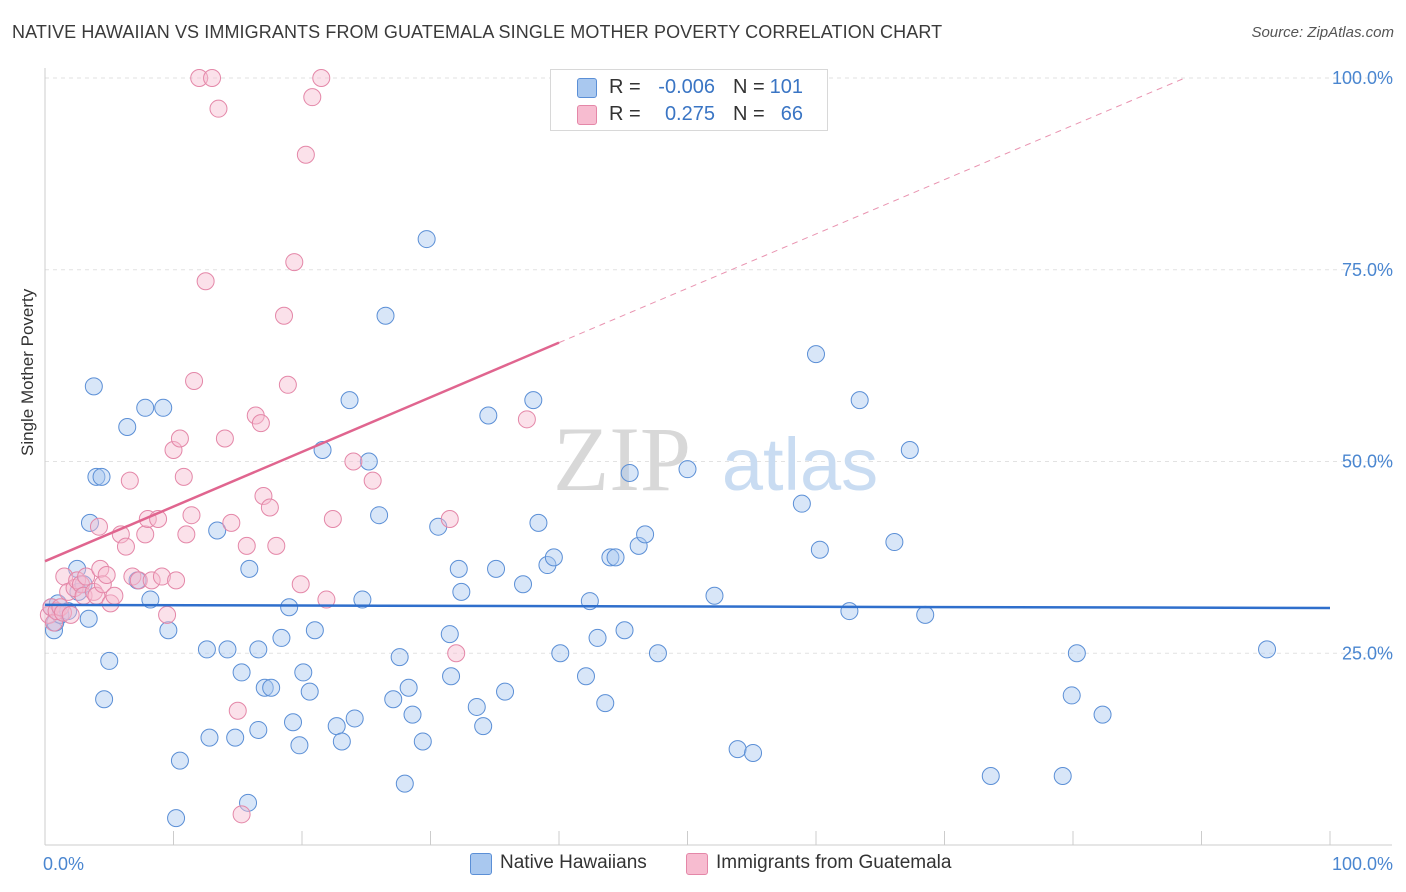 The width and height of the screenshot is (1406, 892). What do you see at coordinates (749, 114) in the screenshot?
I see `legend-n-label: N =` at bounding box center [749, 114].